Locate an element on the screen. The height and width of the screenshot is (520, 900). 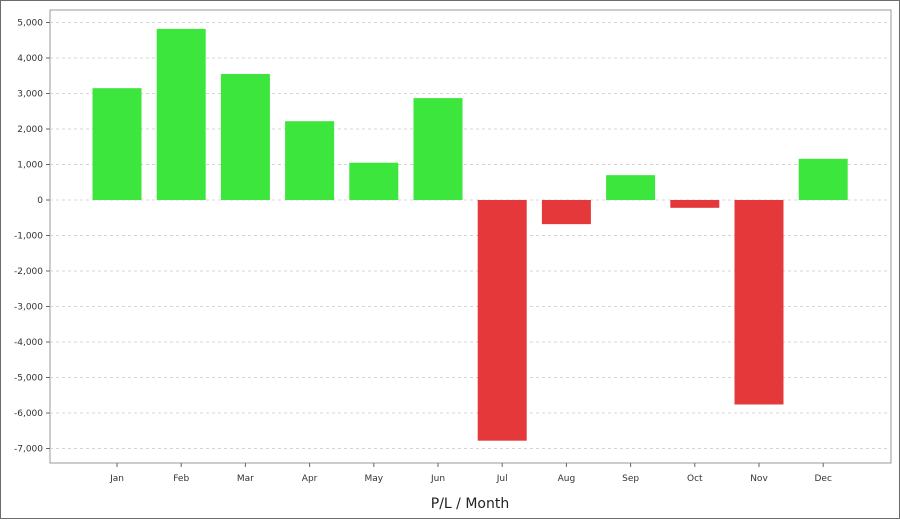
bar-apr is located at coordinates (310, 160).